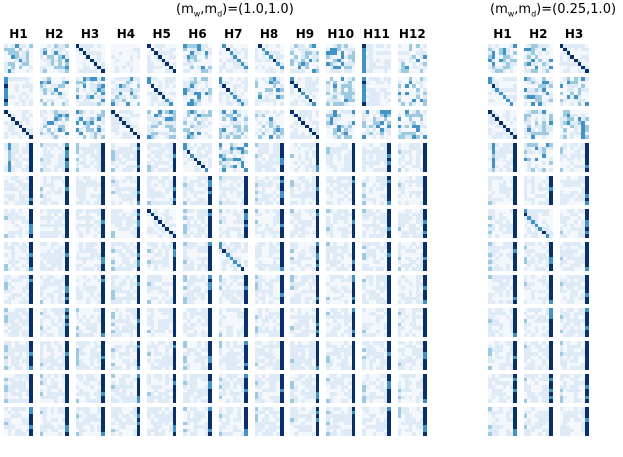 The width and height of the screenshot is (623, 457). Describe the element at coordinates (209, 9) in the screenshot. I see `title-text: ,m` at that location.